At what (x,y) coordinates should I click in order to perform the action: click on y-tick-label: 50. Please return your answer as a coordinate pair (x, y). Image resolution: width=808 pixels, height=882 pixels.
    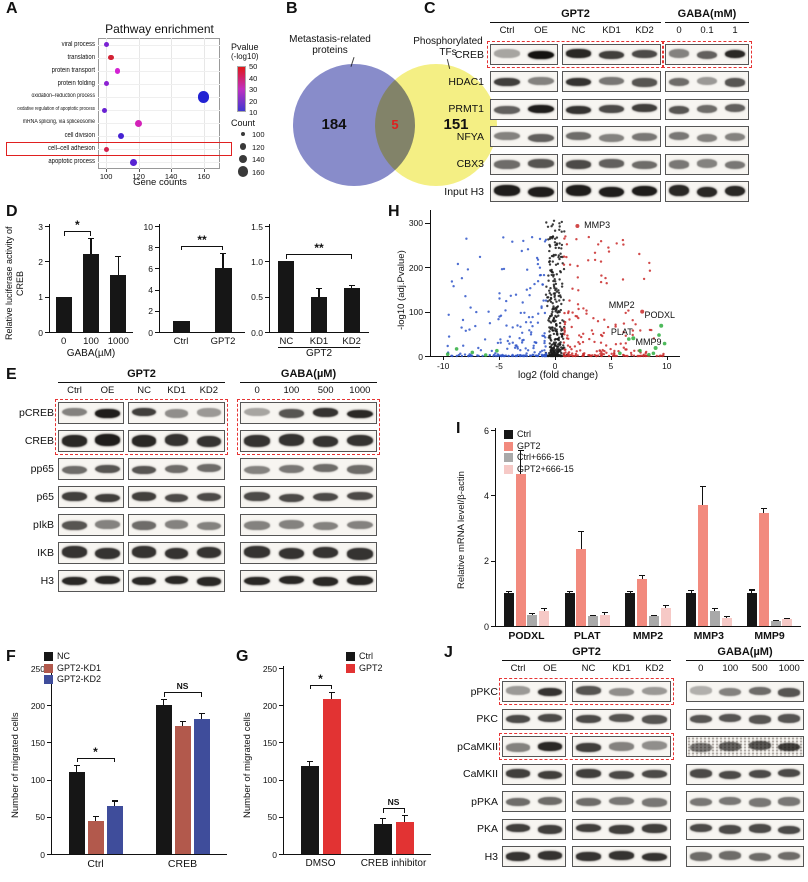
    Looking at the image, I should click on (40, 817).